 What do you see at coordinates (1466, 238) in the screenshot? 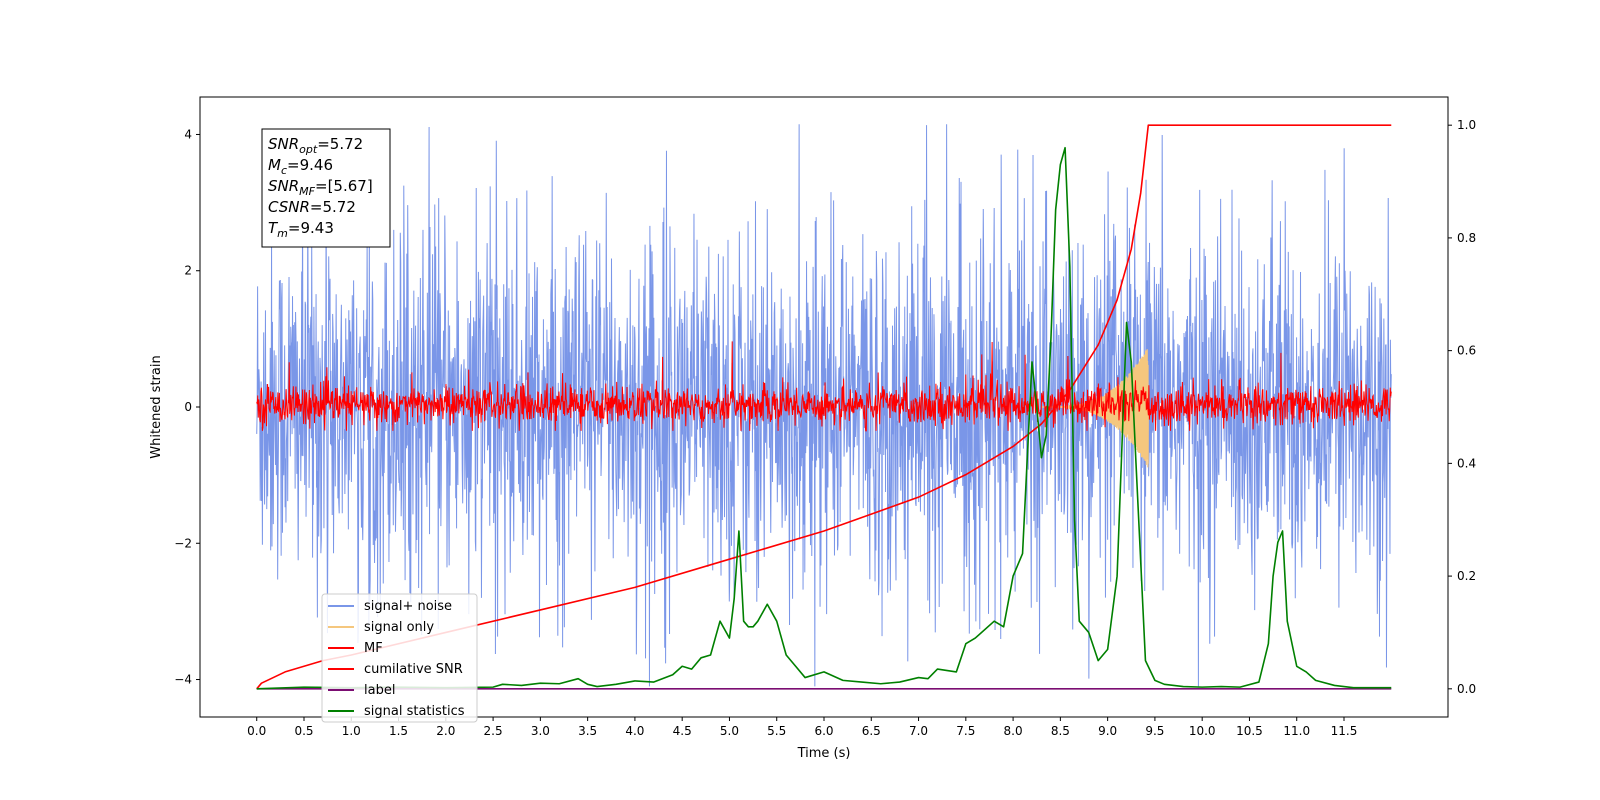
I see `y2-tick-label: 0.8` at bounding box center [1466, 238].